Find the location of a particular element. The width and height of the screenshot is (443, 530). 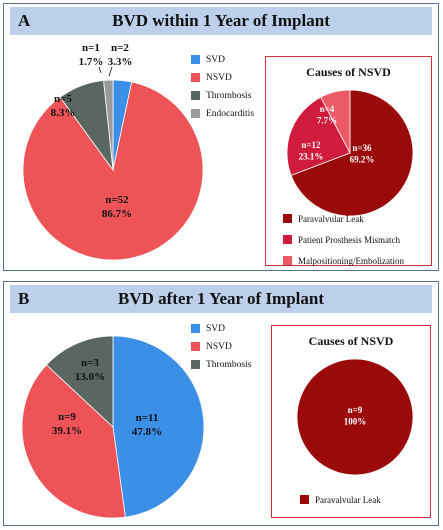

pie-chart-b: n=11 47.8% n=9 39.1% n=3 13.0% is located at coordinates (113, 427).